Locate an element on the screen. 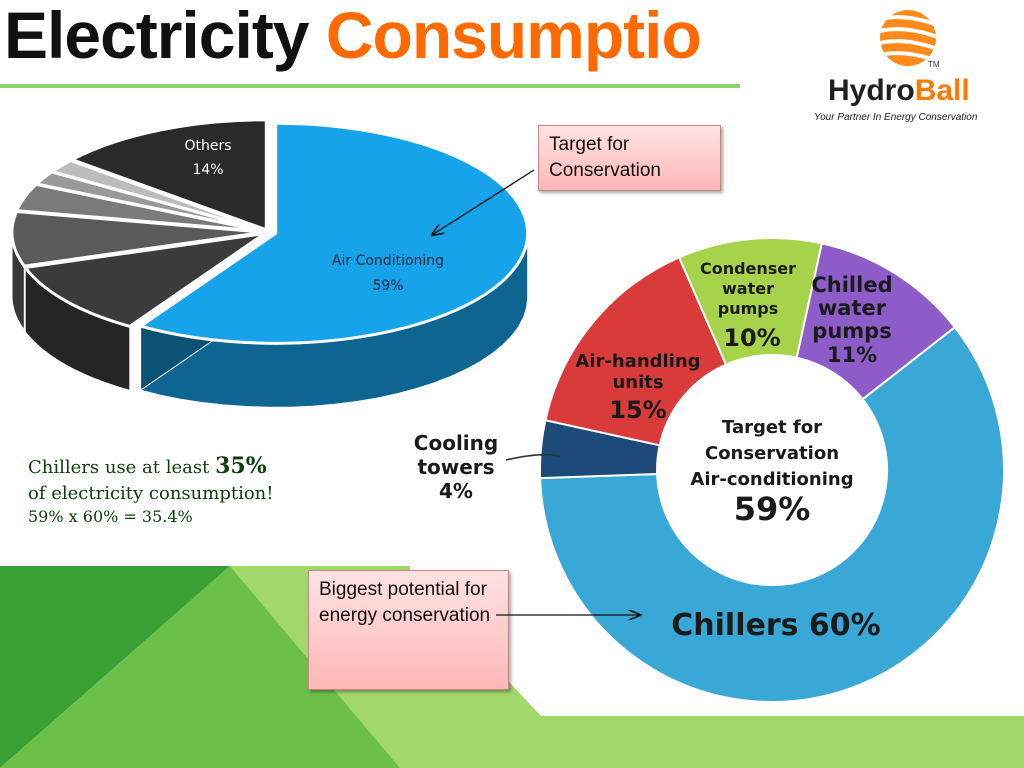 This screenshot has width=1024, height=768. page-title: Electricity Consumptio is located at coordinates (353, 35).